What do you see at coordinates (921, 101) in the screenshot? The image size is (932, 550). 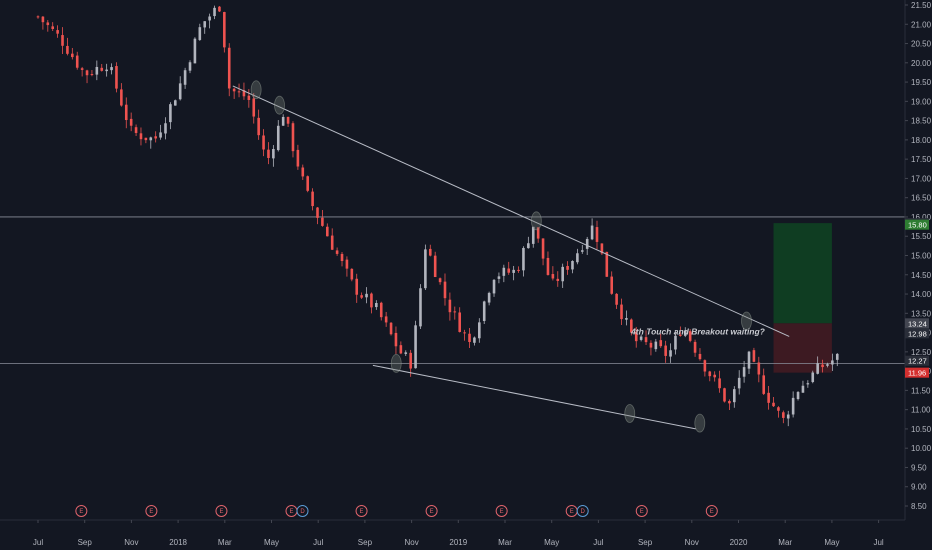 I see `y-tick-label: 19.00` at bounding box center [921, 101].